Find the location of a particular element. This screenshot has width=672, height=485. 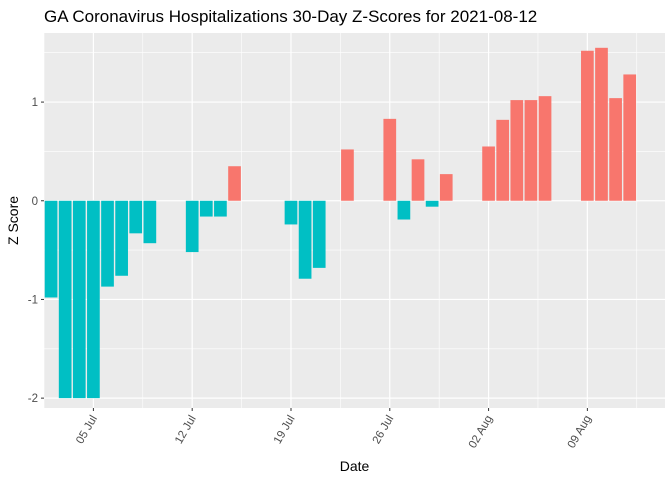

x-tick-label: 02 Aug is located at coordinates (481, 432).